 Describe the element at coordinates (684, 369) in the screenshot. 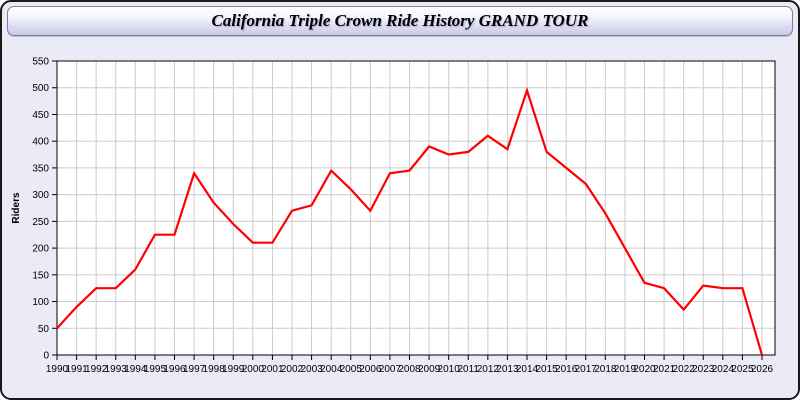

I see `x-tick-label: 2022` at that location.